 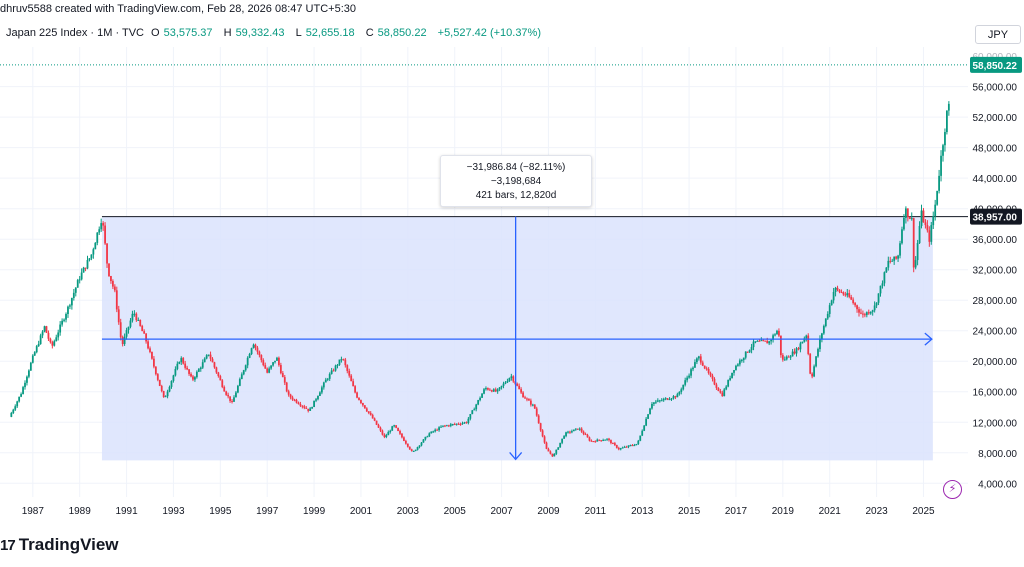 What do you see at coordinates (952, 489) in the screenshot?
I see `lightning-icon: ⚡` at bounding box center [952, 489].